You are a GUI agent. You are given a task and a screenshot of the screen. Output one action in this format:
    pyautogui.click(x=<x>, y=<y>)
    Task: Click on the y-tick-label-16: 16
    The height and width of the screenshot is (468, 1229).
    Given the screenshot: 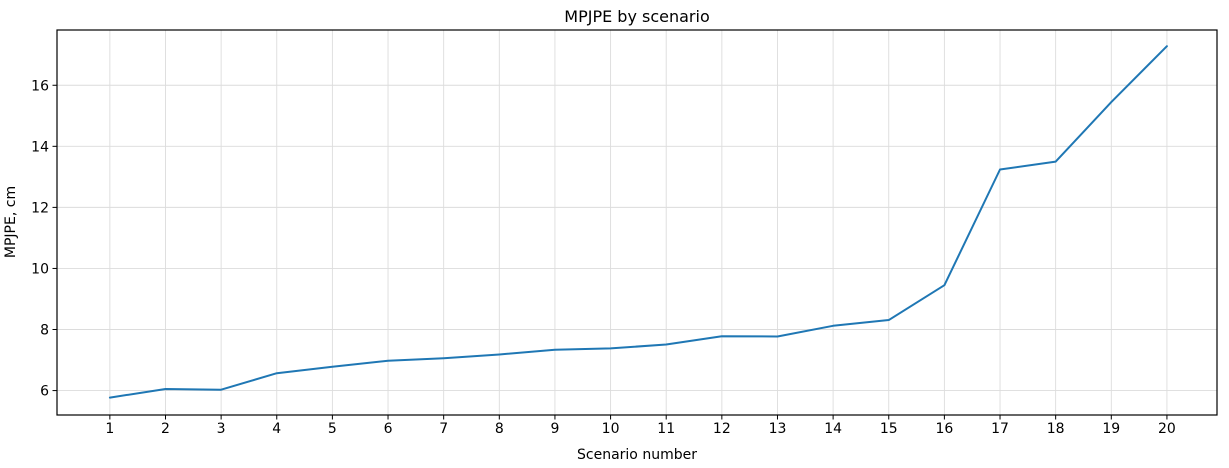 What is the action you would take?
    pyautogui.click(x=40, y=86)
    